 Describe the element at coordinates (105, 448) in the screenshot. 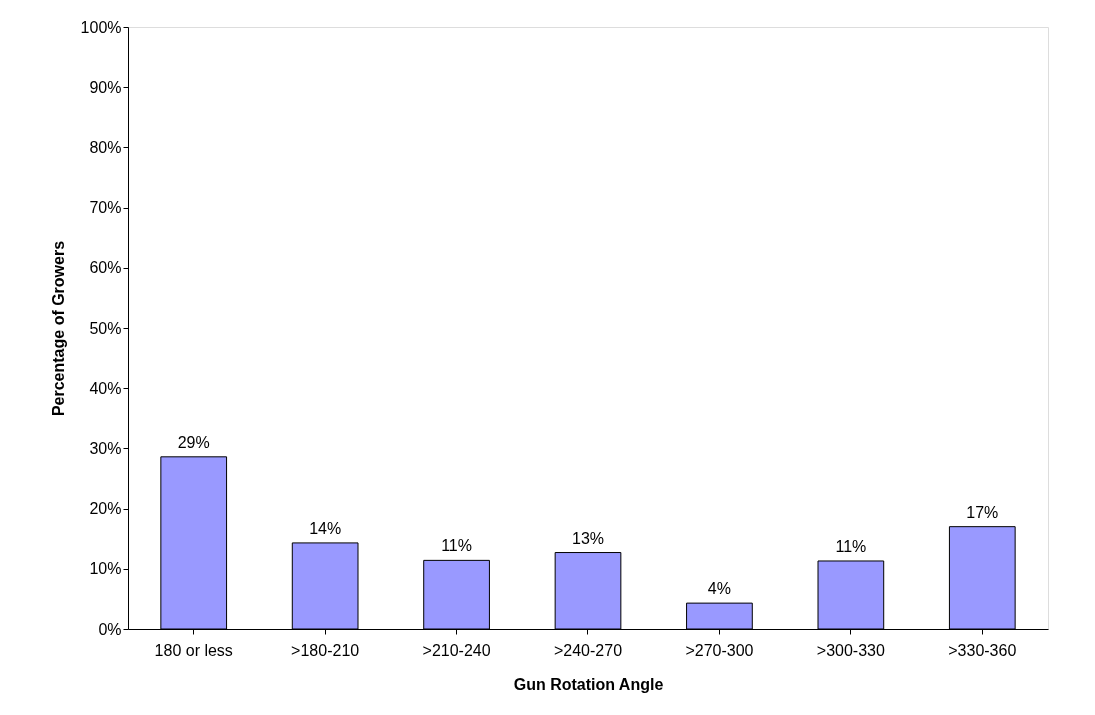

I see `y-tick-label: 30%` at that location.